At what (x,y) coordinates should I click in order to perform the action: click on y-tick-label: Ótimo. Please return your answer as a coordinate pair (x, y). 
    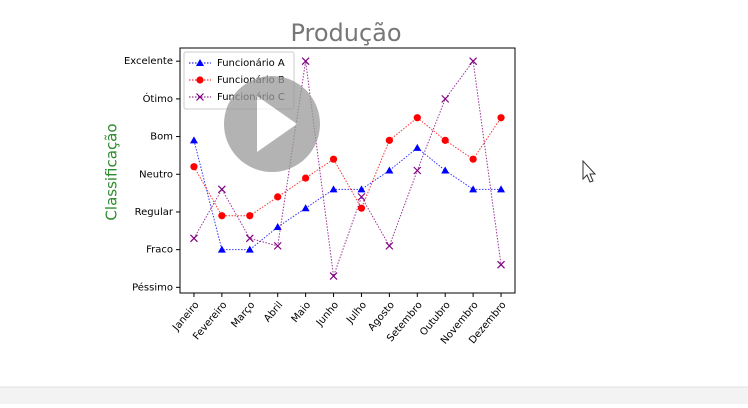
    Looking at the image, I should click on (158, 98).